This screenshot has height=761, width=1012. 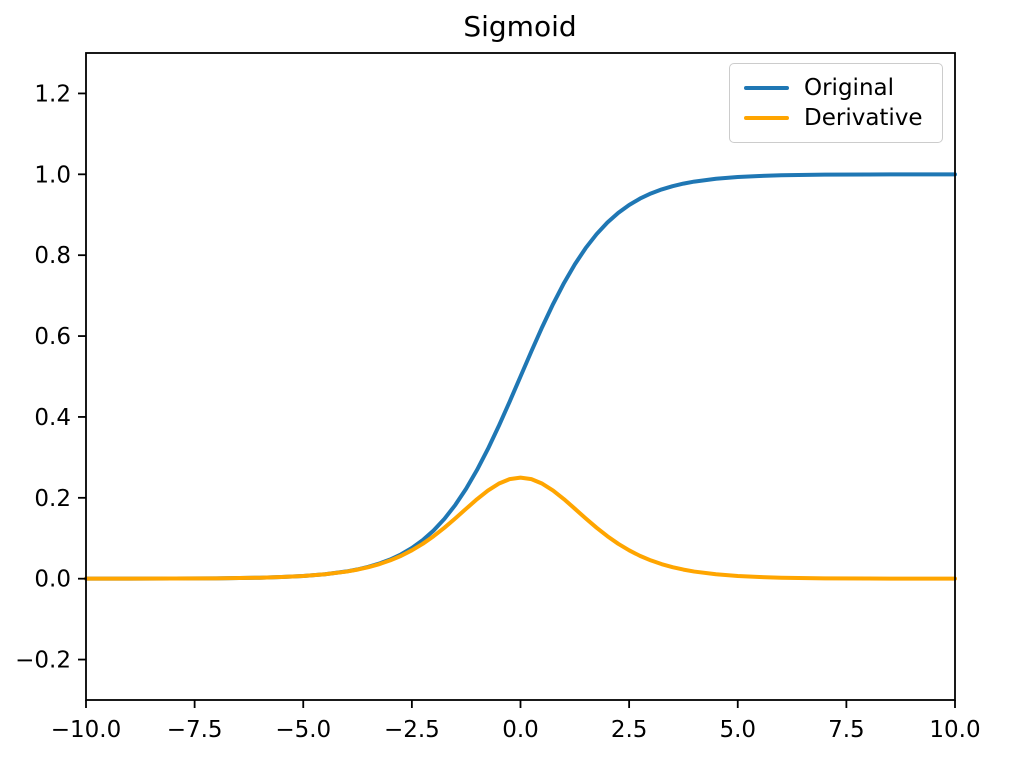 What do you see at coordinates (52, 94) in the screenshot?
I see `y-tick-label: 1.2` at bounding box center [52, 94].